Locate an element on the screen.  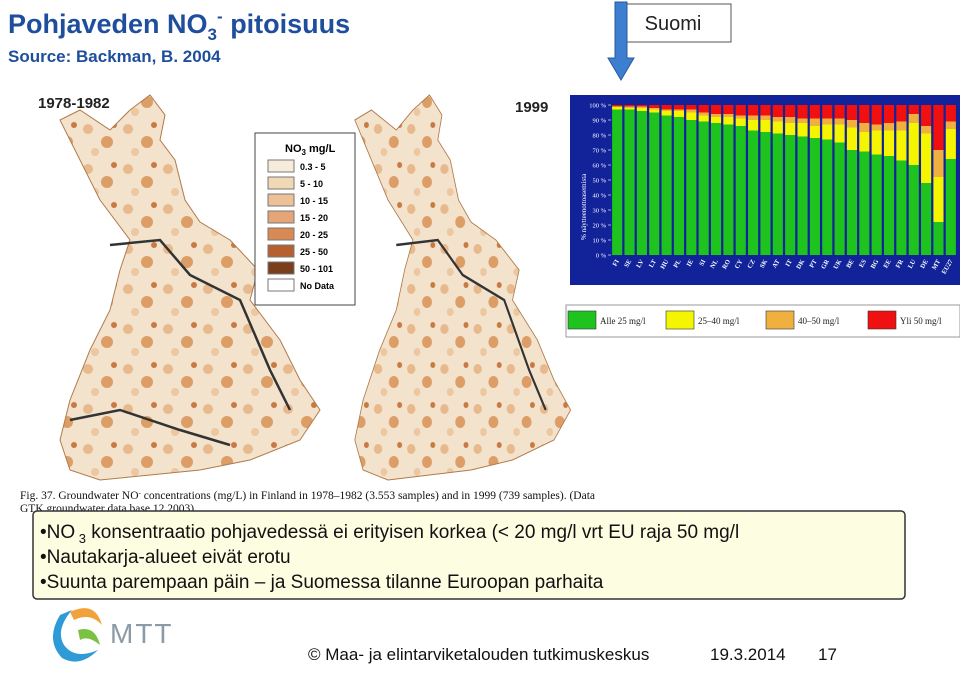
y-tick-label: 40 % is located at coordinates (599, 196).